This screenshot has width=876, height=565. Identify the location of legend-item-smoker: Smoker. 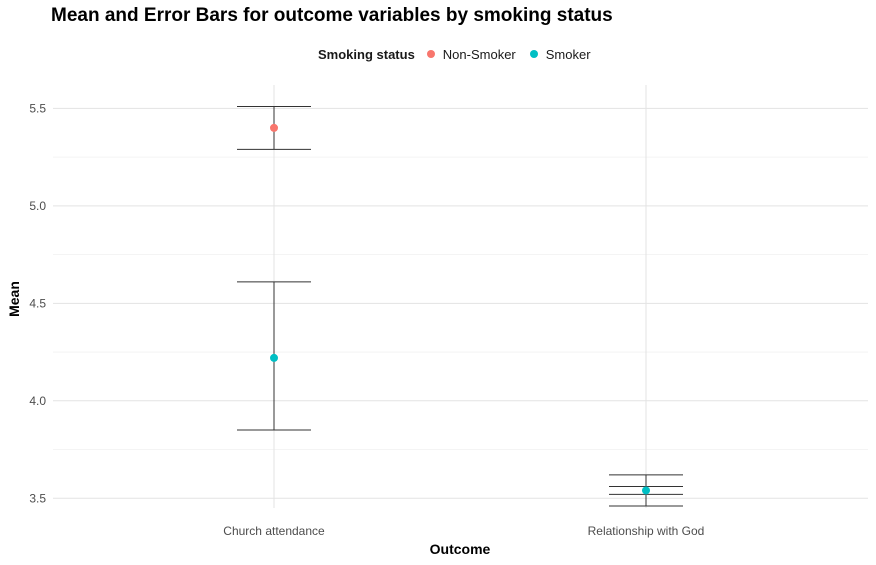
(560, 54).